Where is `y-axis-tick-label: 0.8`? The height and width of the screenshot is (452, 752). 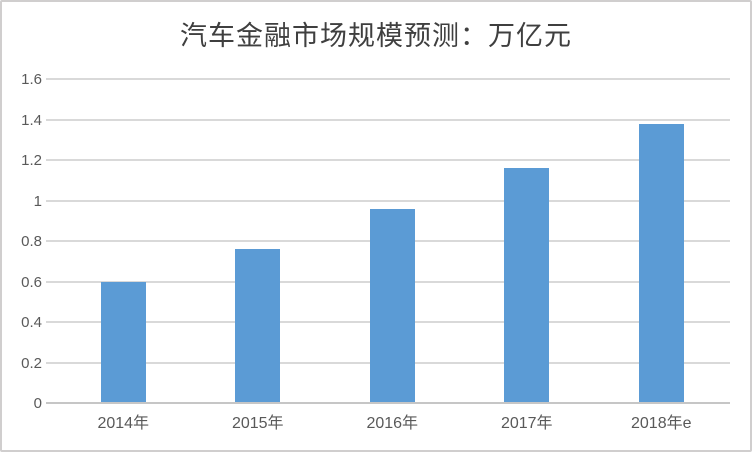
y-axis-tick-label: 0.8 is located at coordinates (31, 241).